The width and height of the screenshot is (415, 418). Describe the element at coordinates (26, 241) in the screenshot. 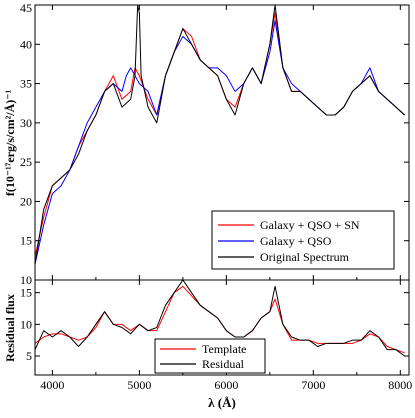

I see `top-y-tick-label: 15` at that location.